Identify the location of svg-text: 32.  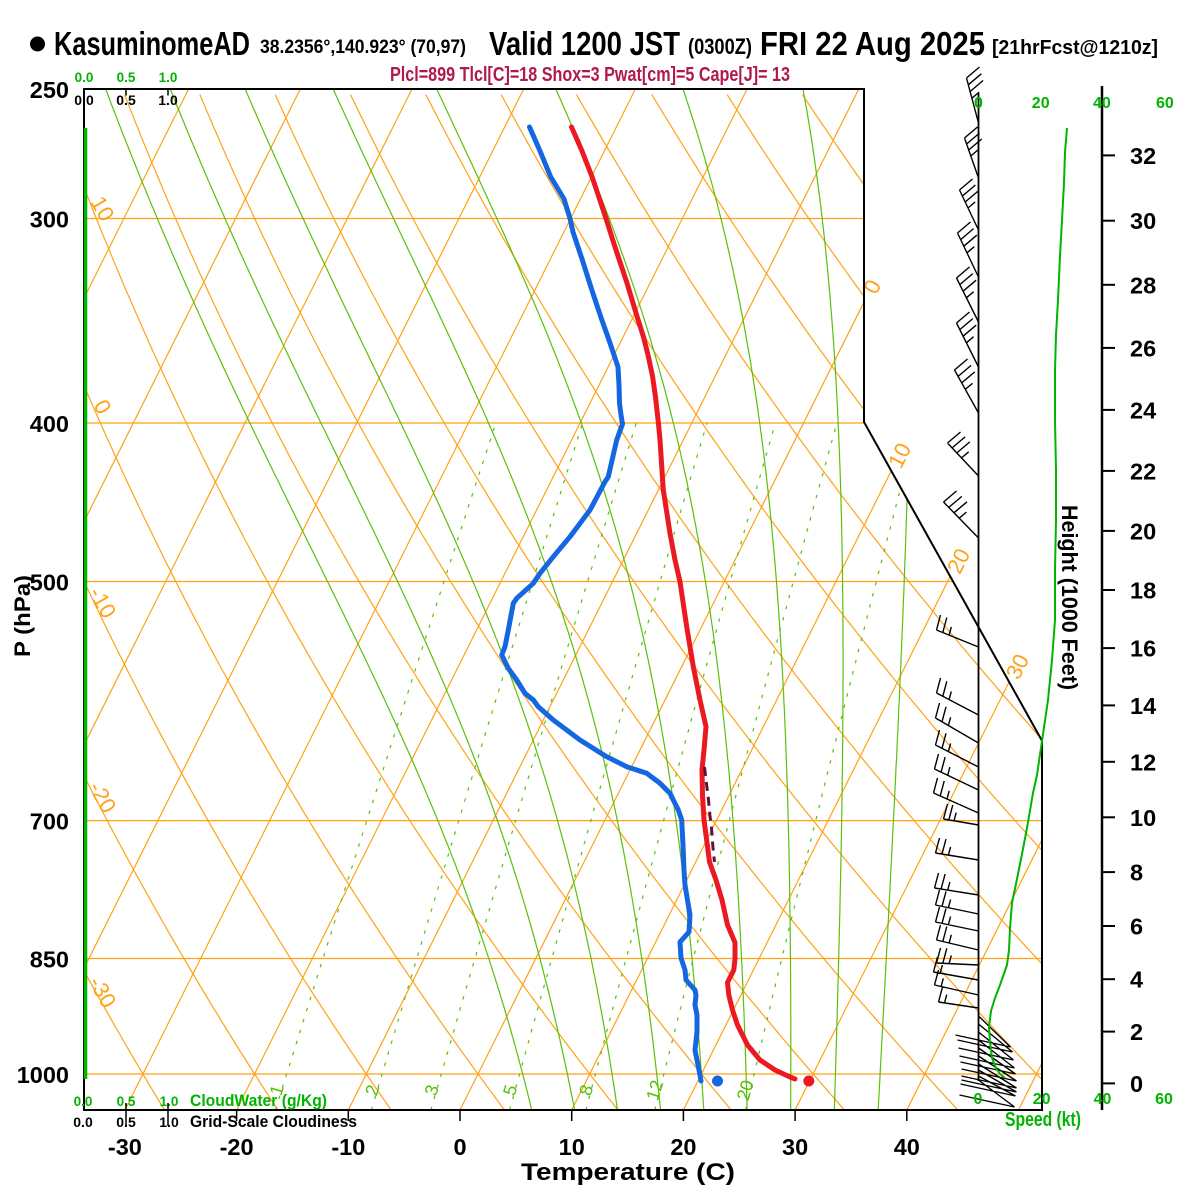
(1143, 156).